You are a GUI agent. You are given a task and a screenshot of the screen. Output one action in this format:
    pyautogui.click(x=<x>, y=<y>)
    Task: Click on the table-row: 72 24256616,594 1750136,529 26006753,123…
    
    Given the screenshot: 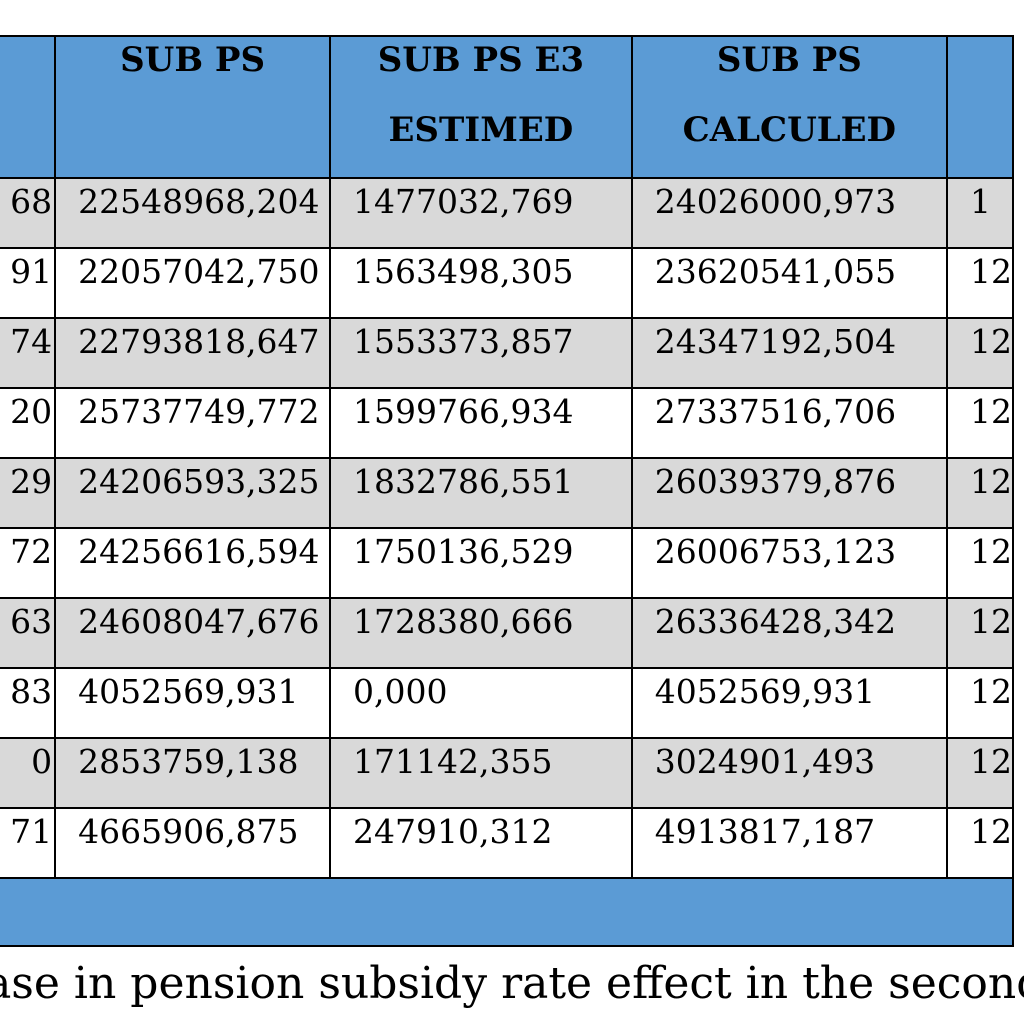 What is the action you would take?
    pyautogui.click(x=507, y=563)
    